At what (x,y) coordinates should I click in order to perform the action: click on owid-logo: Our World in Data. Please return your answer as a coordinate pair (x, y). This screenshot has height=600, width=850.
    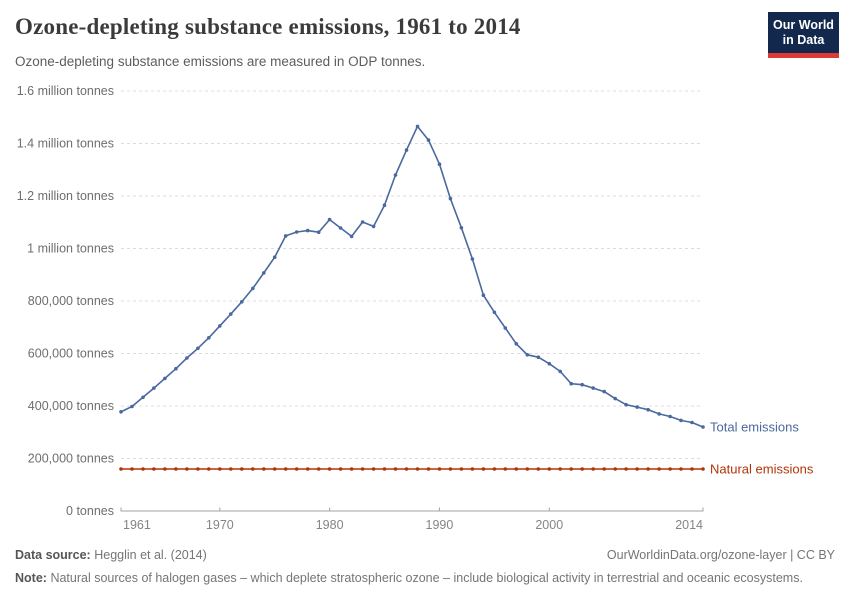
    Looking at the image, I should click on (803, 35).